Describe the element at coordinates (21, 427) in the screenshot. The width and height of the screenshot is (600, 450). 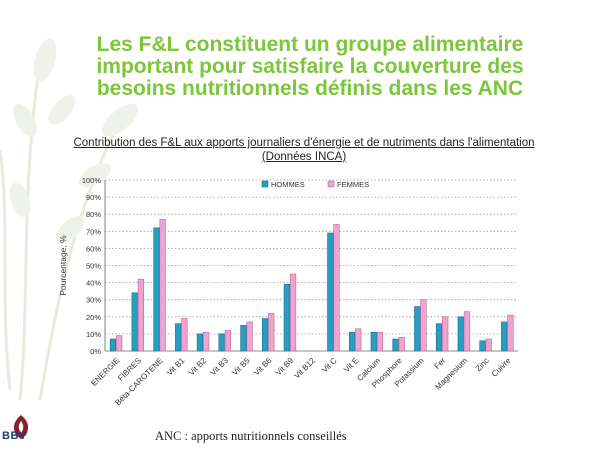
I see `logo-icon` at that location.